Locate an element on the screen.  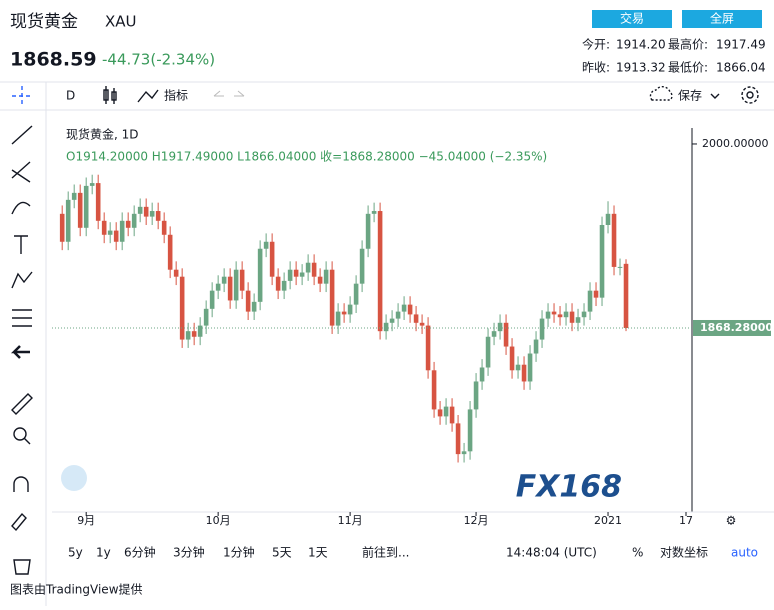
undo-redo is located at coordinates (229, 93).